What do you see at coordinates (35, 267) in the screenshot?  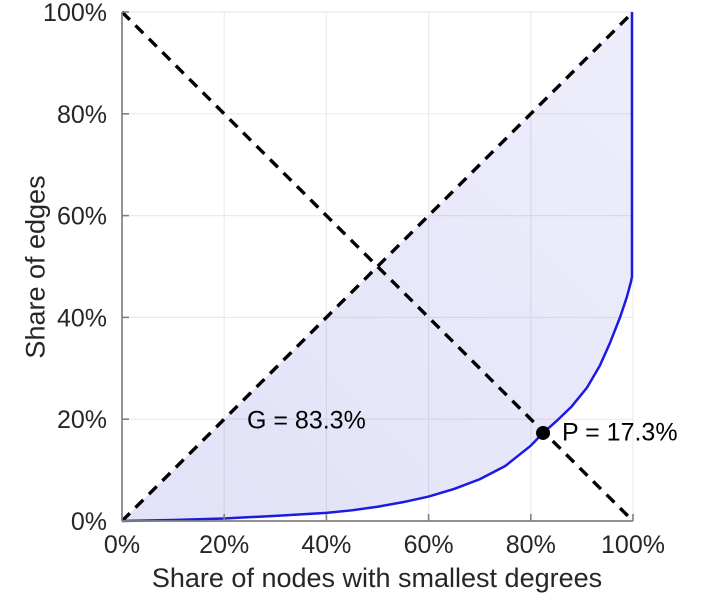 I see `y-axis-label: Share of edges` at bounding box center [35, 267].